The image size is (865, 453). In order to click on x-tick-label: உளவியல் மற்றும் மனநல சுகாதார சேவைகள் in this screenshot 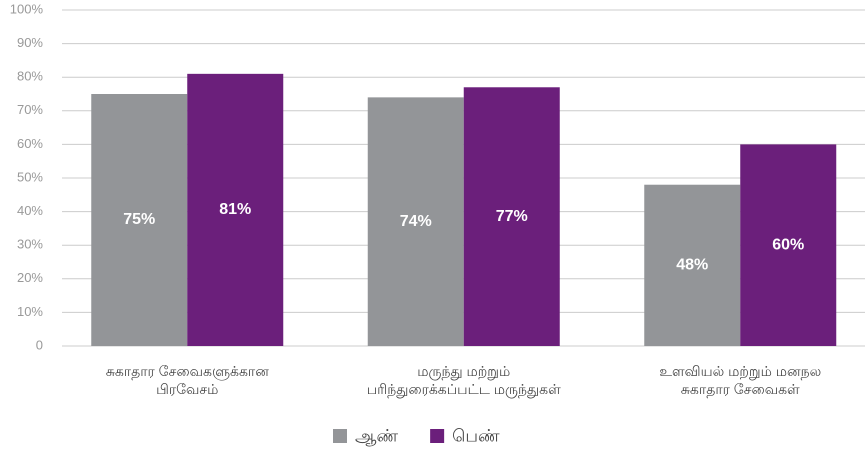, I will do `click(740, 380)`.